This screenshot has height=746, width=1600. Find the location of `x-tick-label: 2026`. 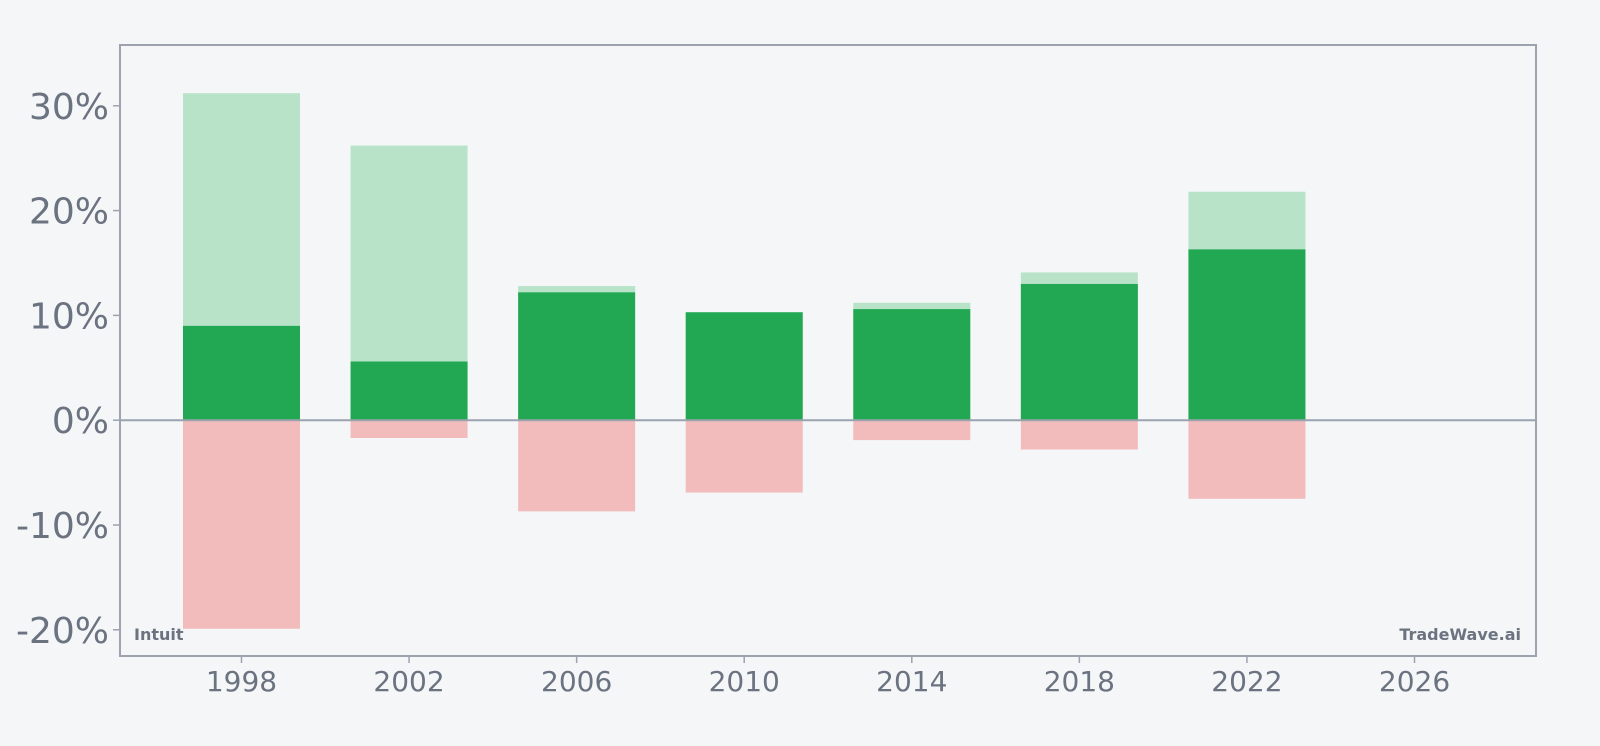

x-tick-label: 2026 is located at coordinates (1414, 681).